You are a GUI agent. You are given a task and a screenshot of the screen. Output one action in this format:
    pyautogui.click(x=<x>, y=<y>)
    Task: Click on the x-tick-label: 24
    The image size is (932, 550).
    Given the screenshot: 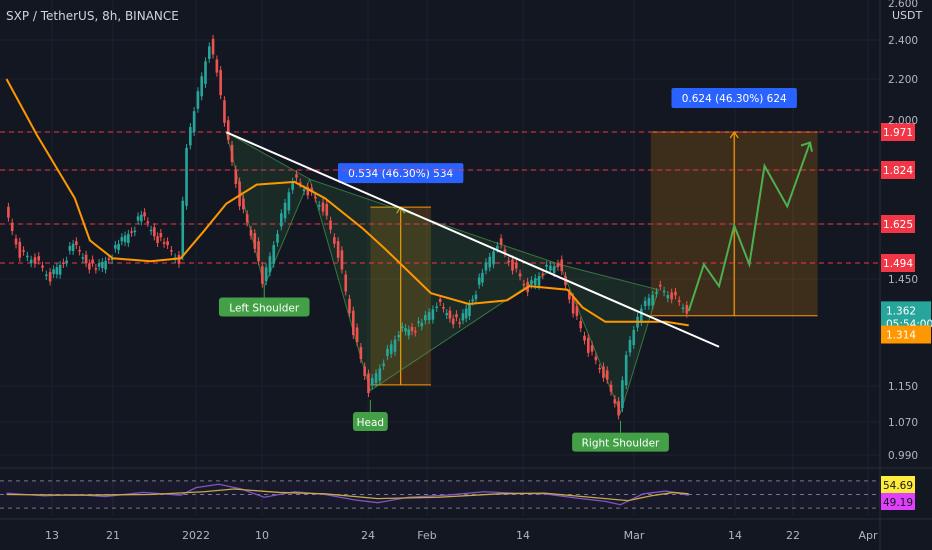 What is the action you would take?
    pyautogui.click(x=368, y=535)
    